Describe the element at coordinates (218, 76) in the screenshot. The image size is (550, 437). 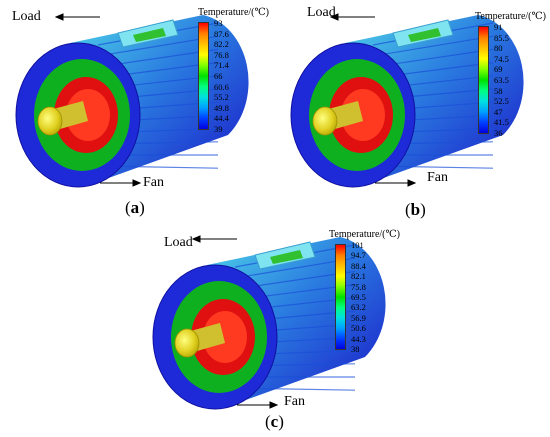
I see `colorbar-tick-label: 66` at that location.